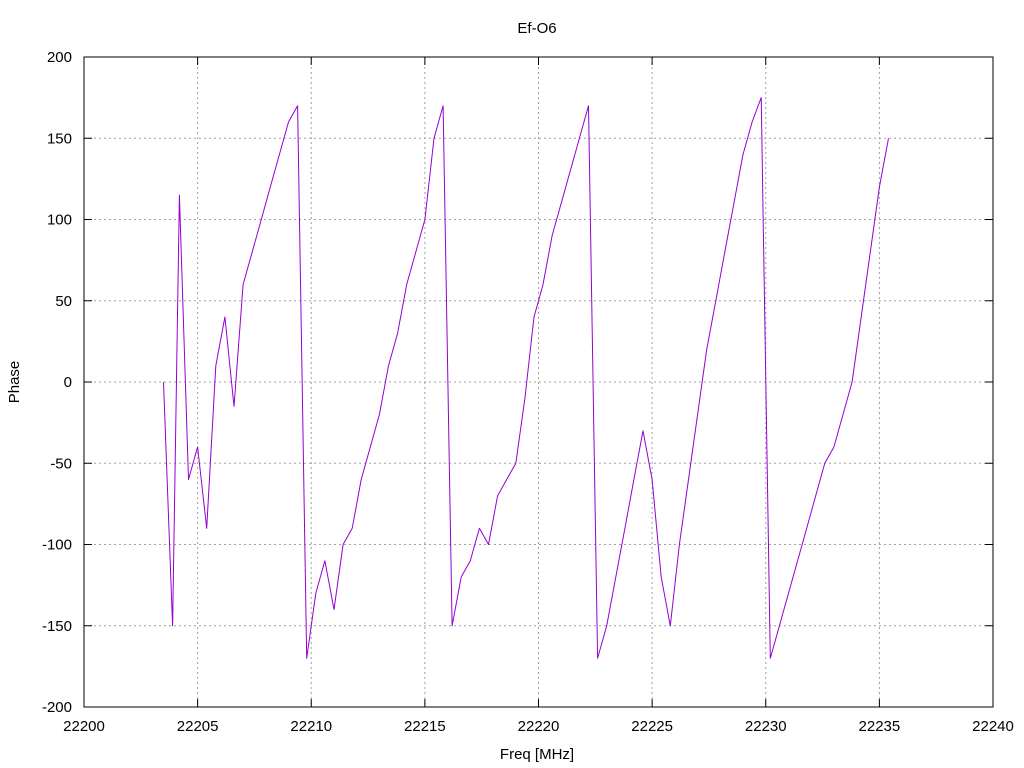 The image size is (1024, 768). I want to click on y-tick-label: 200, so click(59, 57).